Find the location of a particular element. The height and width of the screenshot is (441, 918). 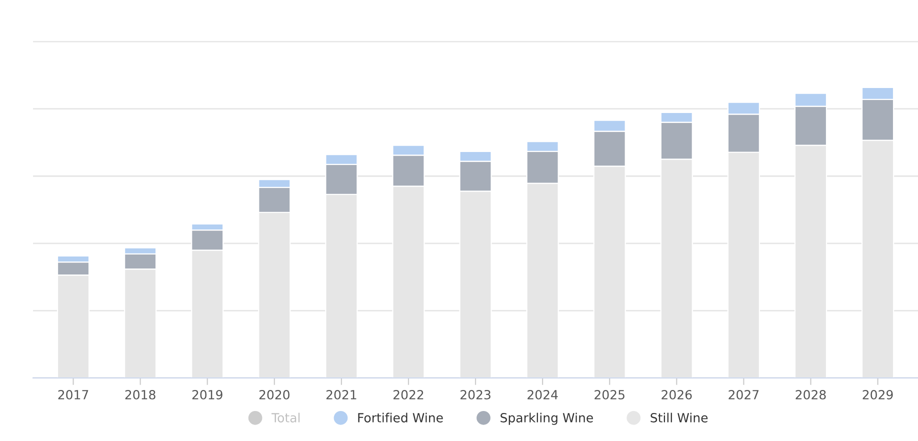

legend-label: Fortified Wine is located at coordinates (400, 417).